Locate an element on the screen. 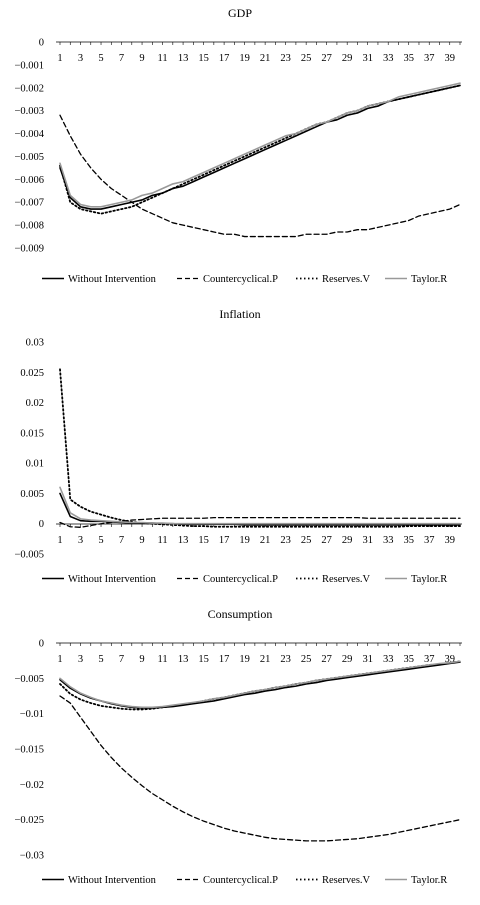 The height and width of the screenshot is (905, 480). y-tick-label: 0.005 is located at coordinates (32, 494).